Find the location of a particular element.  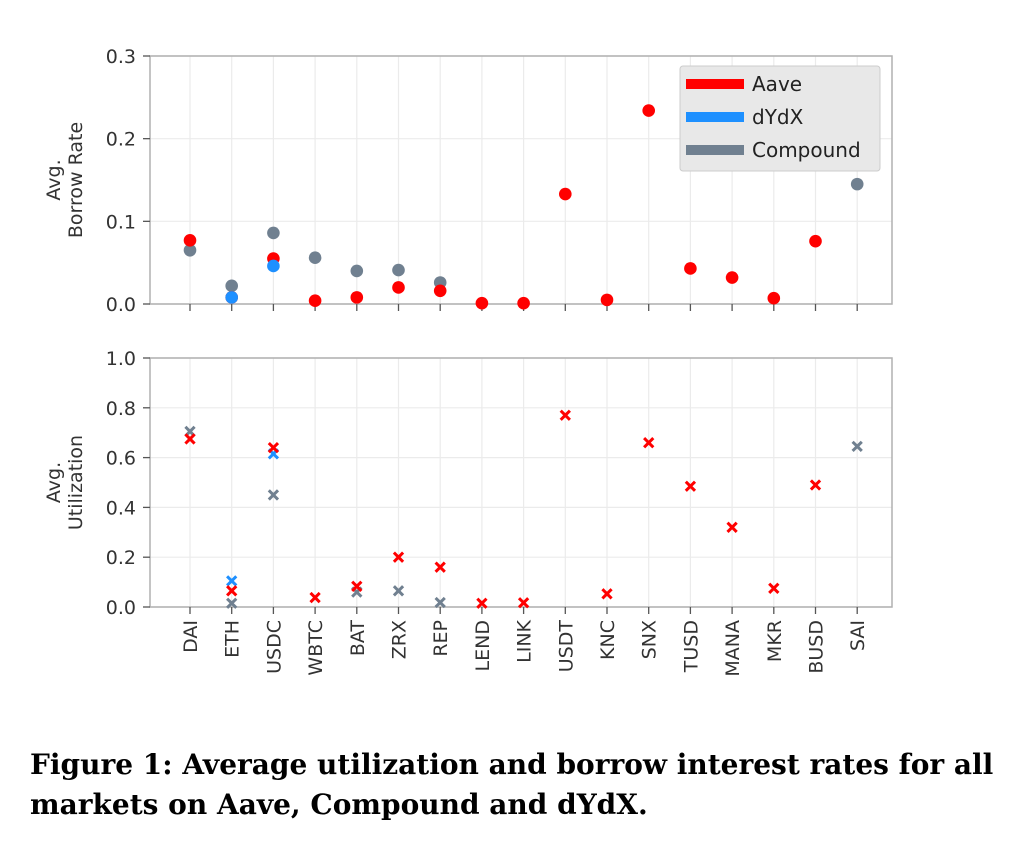

x-tick-label: MANA is located at coordinates (733, 648).